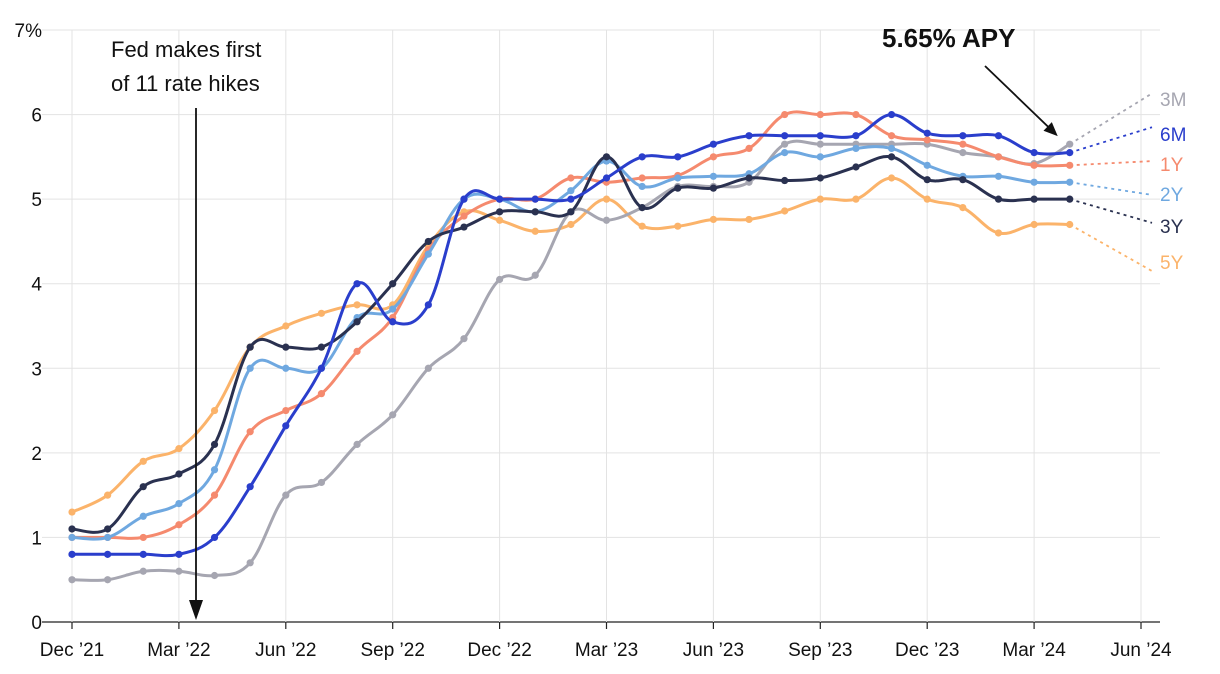  What do you see at coordinates (36, 623) in the screenshot?
I see `y-tick-label: 0` at bounding box center [36, 623].